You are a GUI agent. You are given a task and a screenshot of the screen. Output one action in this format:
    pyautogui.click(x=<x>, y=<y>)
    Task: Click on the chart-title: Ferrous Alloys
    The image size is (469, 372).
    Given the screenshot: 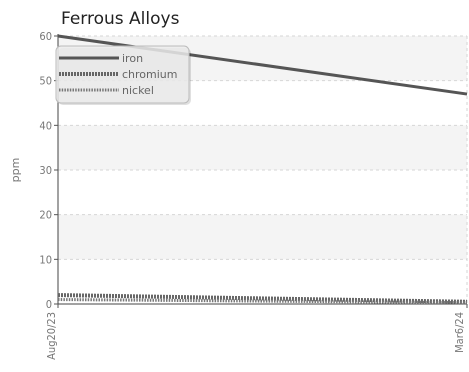 What is the action you would take?
    pyautogui.click(x=120, y=19)
    